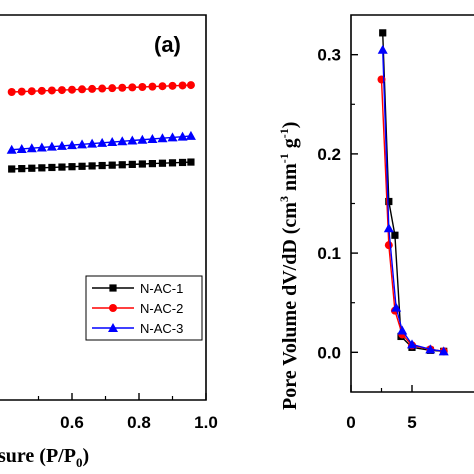 The image size is (474, 474). Describe the element at coordinates (85, 456) in the screenshot. I see `panel-a-xlabel-close: )` at that location.